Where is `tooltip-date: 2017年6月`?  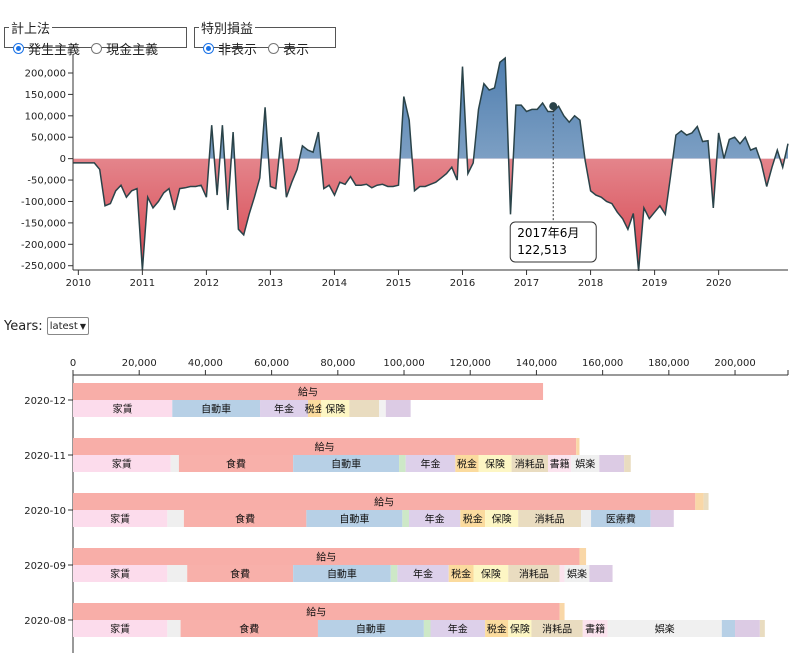 tooltip-date: 2017年6月 is located at coordinates (548, 233).